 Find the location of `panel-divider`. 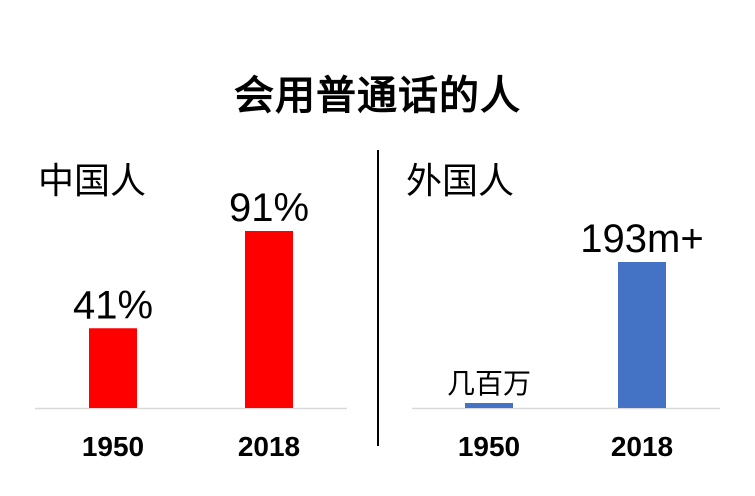

panel-divider is located at coordinates (378, 298).